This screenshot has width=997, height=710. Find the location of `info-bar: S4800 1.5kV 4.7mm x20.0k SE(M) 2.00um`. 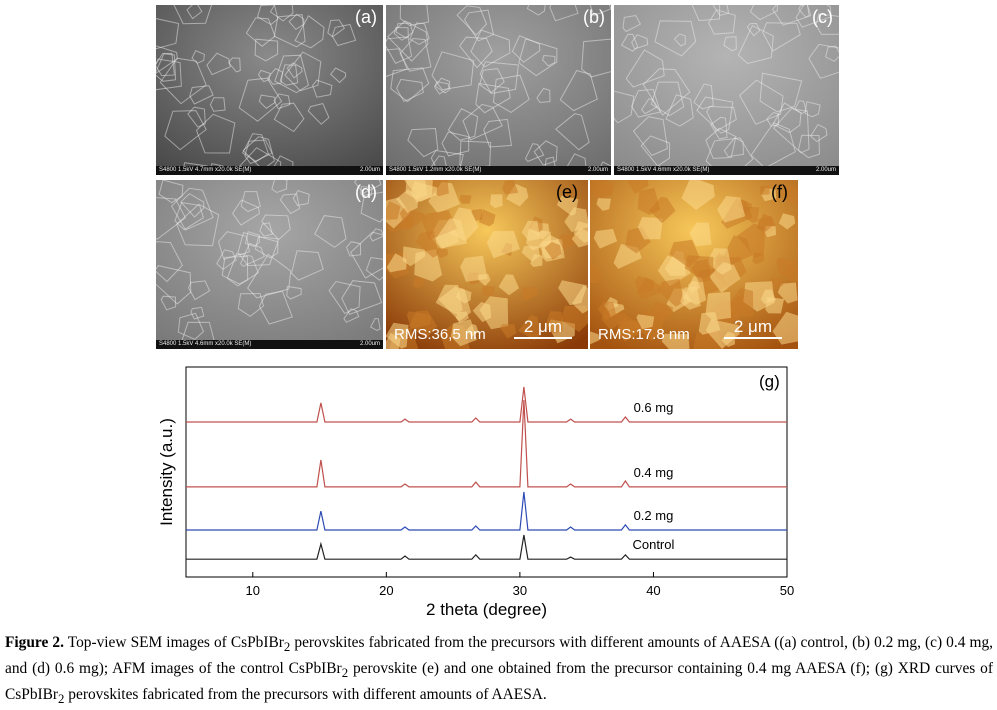

info-bar: S4800 1.5kV 4.7mm x20.0k SE(M) 2.00um is located at coordinates (269, 170).